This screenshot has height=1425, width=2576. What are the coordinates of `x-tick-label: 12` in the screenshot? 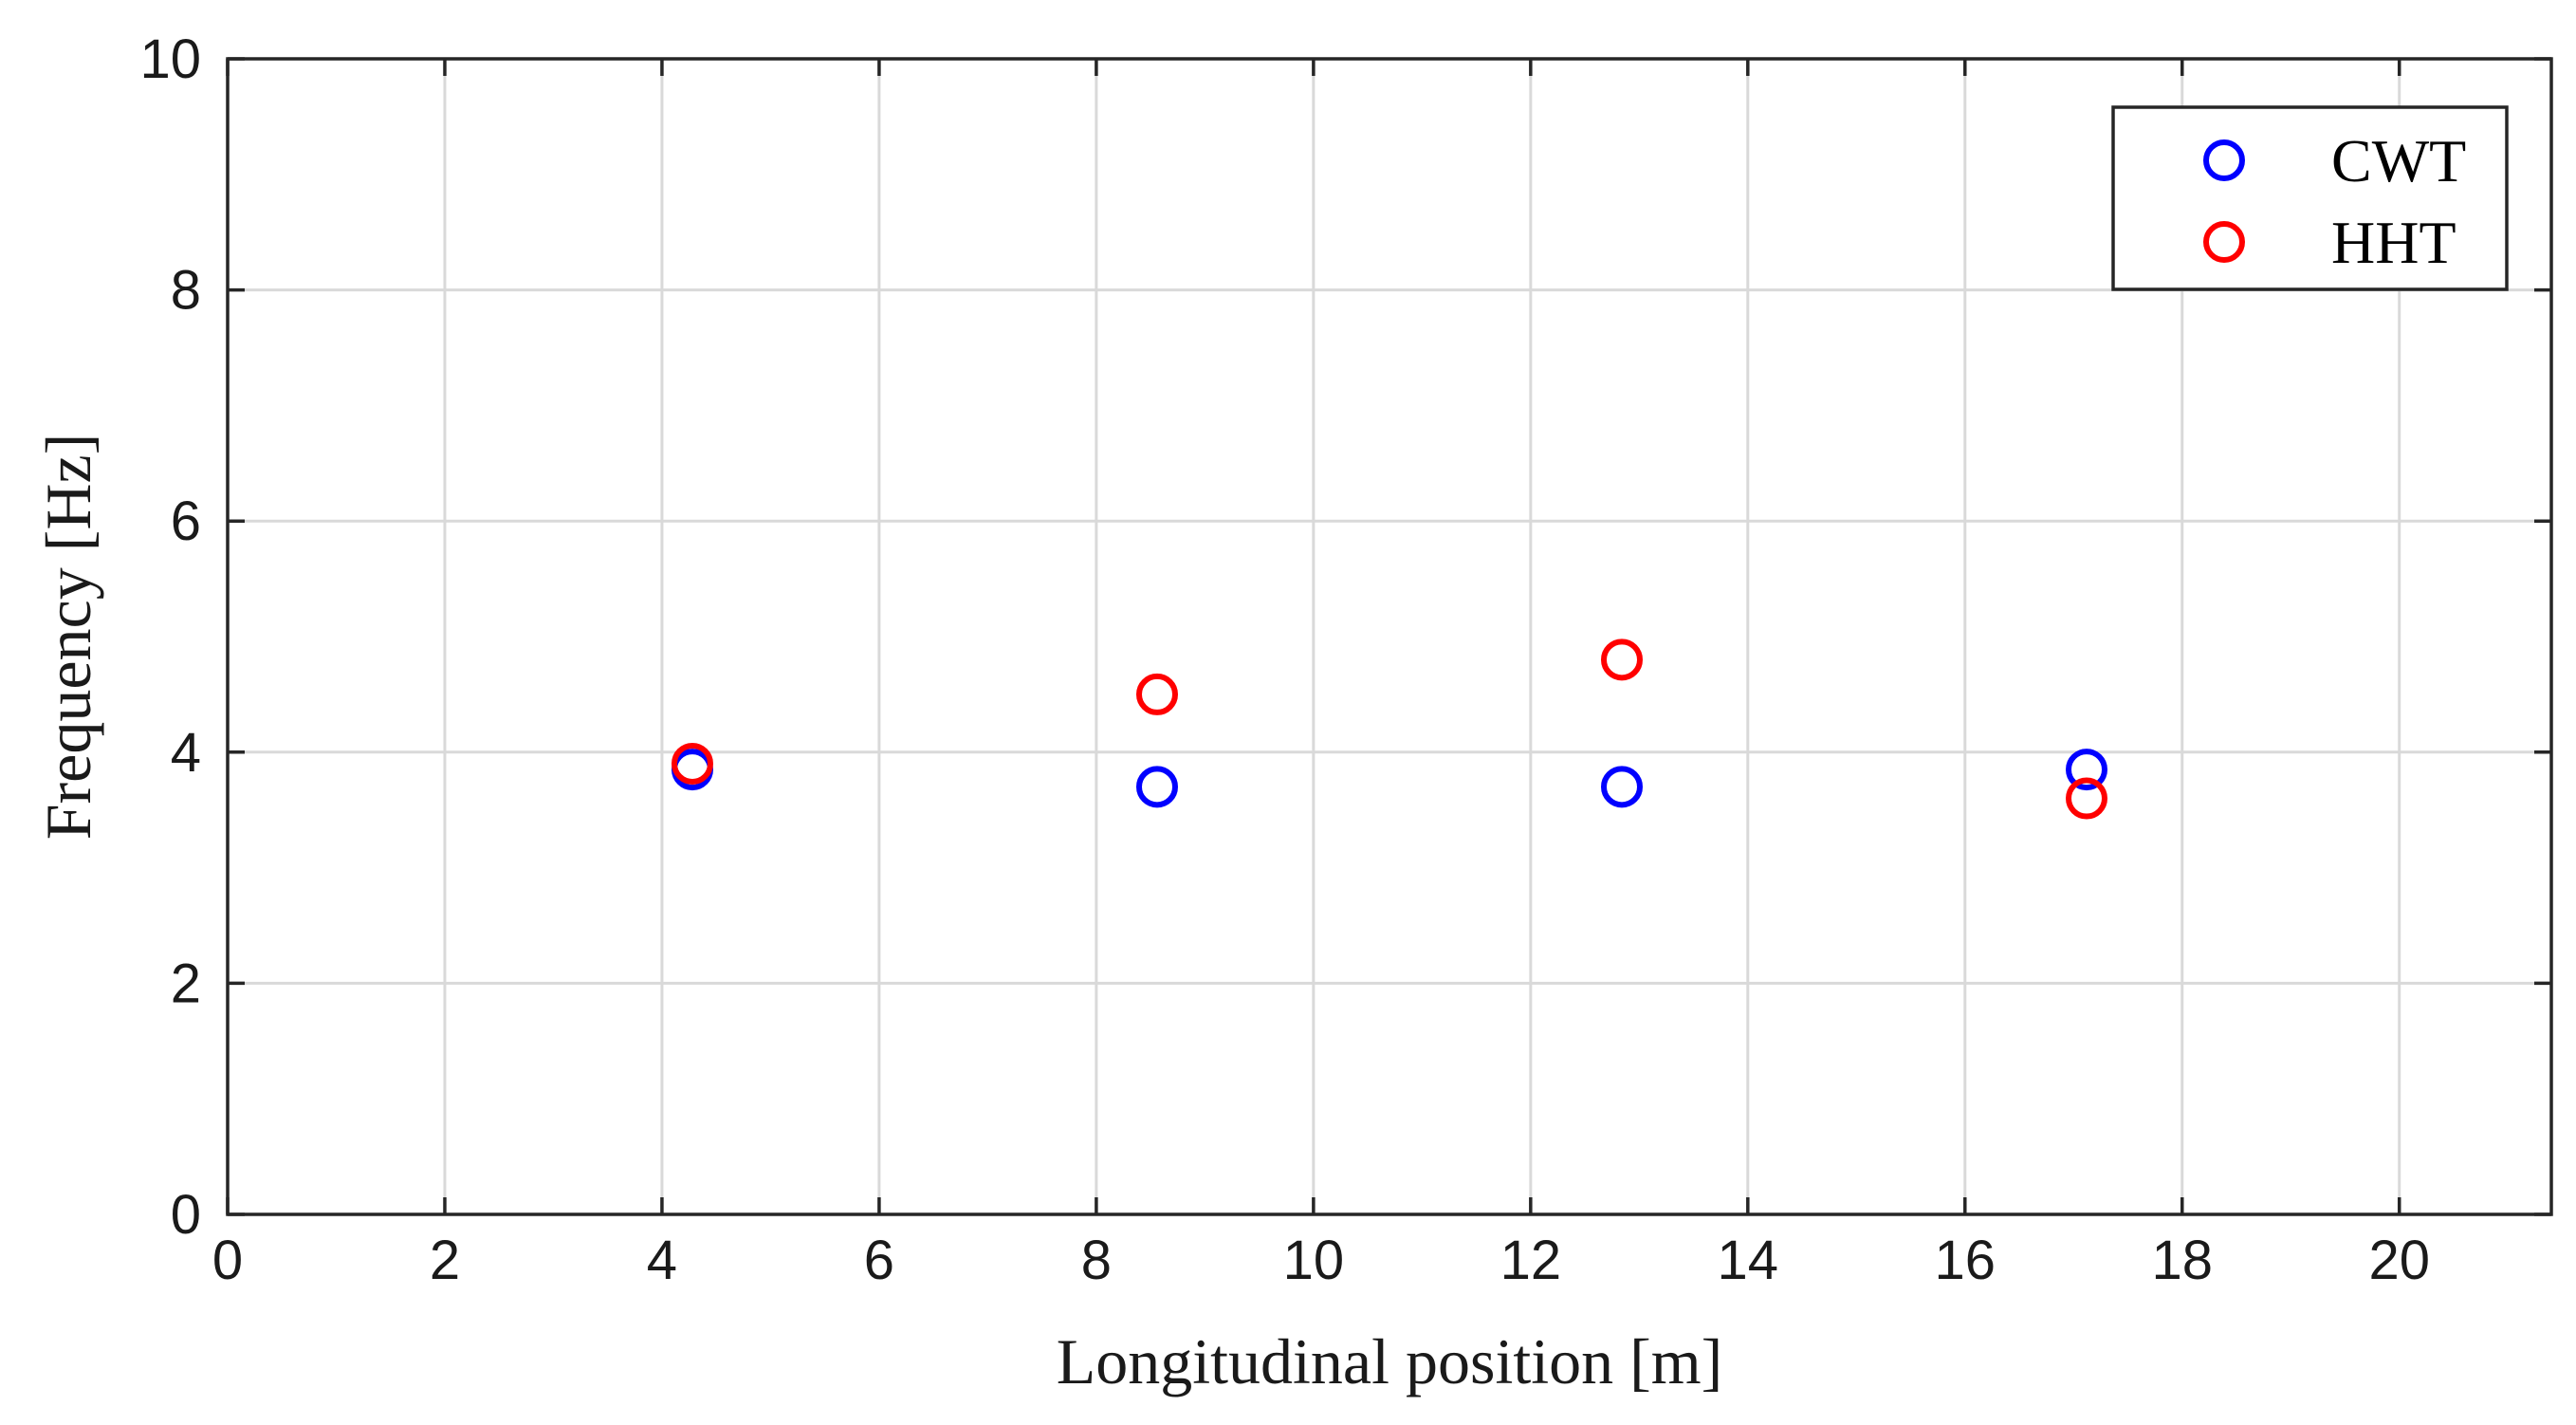 It's located at (1531, 1260).